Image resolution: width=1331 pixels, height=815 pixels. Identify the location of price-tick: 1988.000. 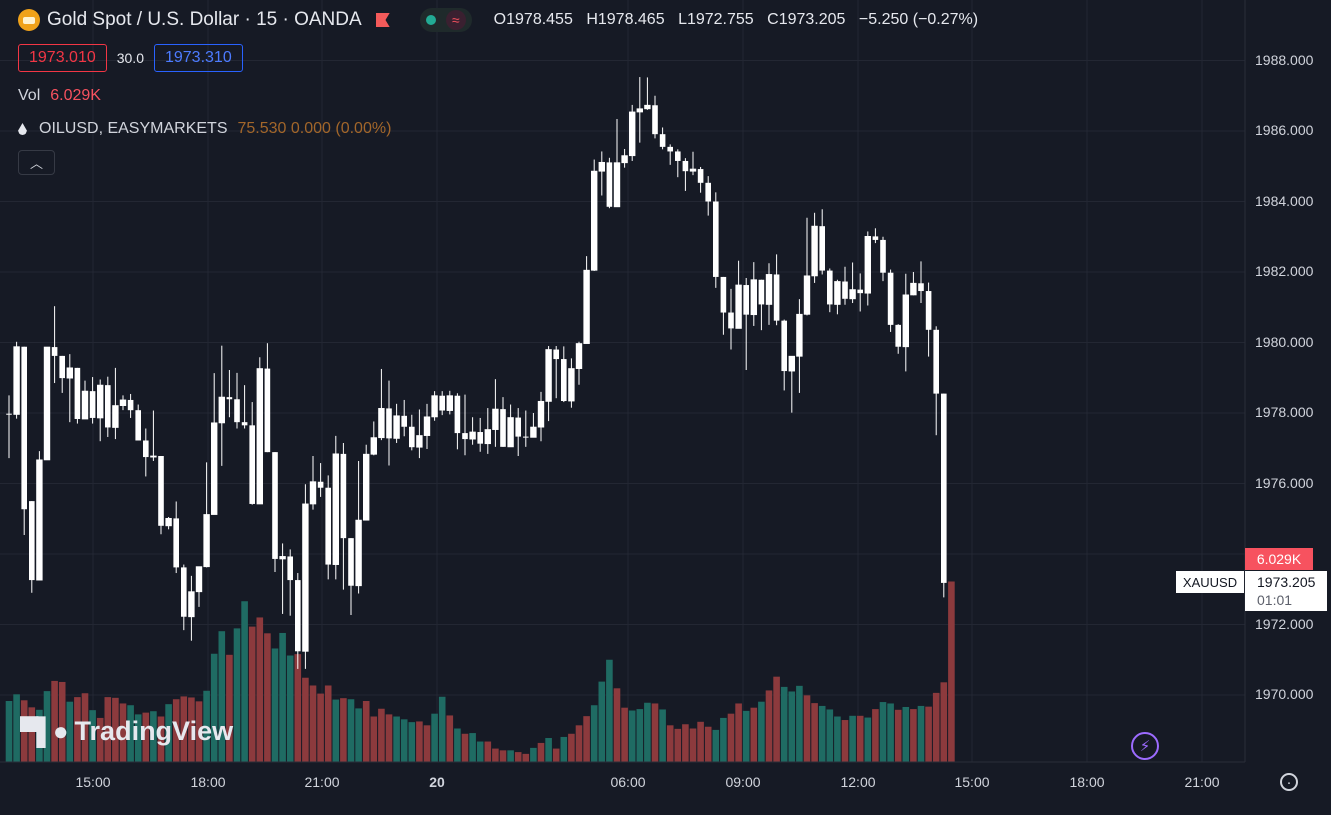
(1284, 59).